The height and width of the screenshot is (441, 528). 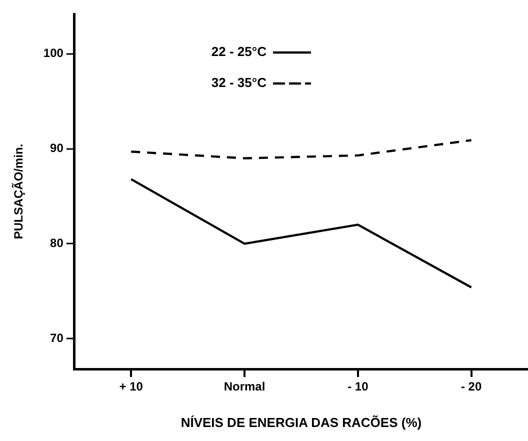 I want to click on y-tick-label: 100, so click(x=53, y=53).